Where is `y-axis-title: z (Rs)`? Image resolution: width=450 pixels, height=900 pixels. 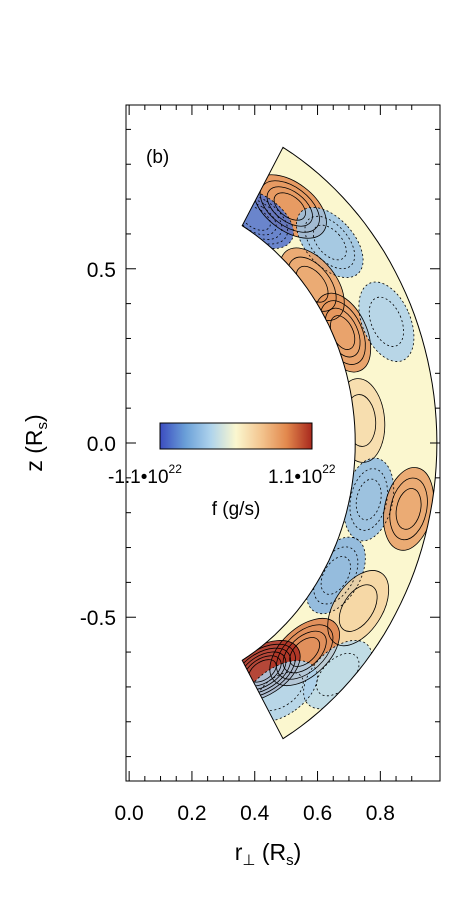 y-axis-title: z (Rs) is located at coordinates (36, 442).